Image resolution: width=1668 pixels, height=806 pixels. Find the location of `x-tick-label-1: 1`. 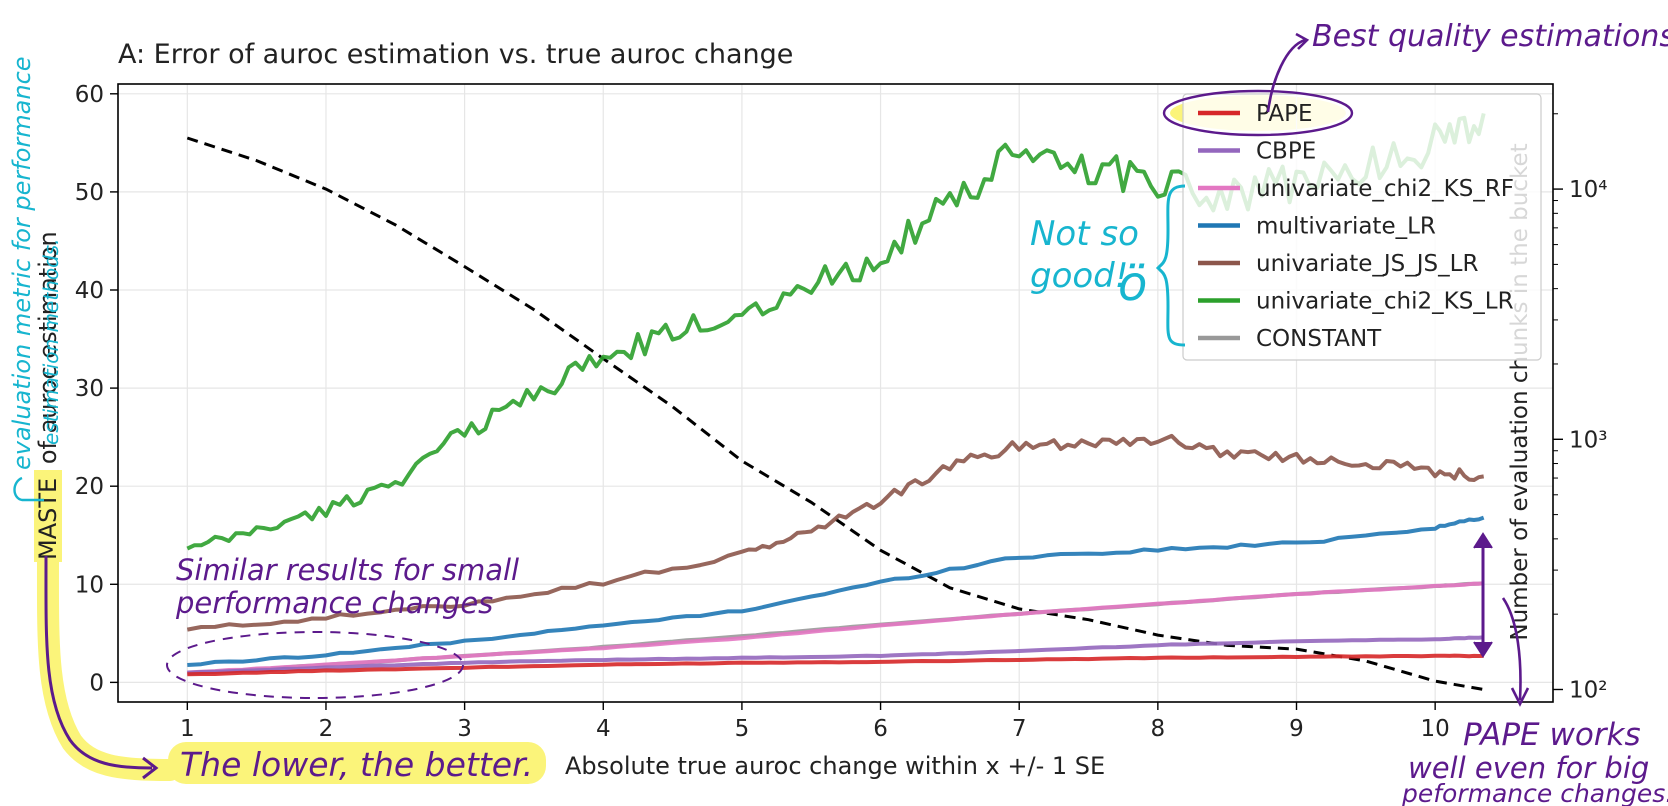

x-tick-label-1: 1 is located at coordinates (187, 729).